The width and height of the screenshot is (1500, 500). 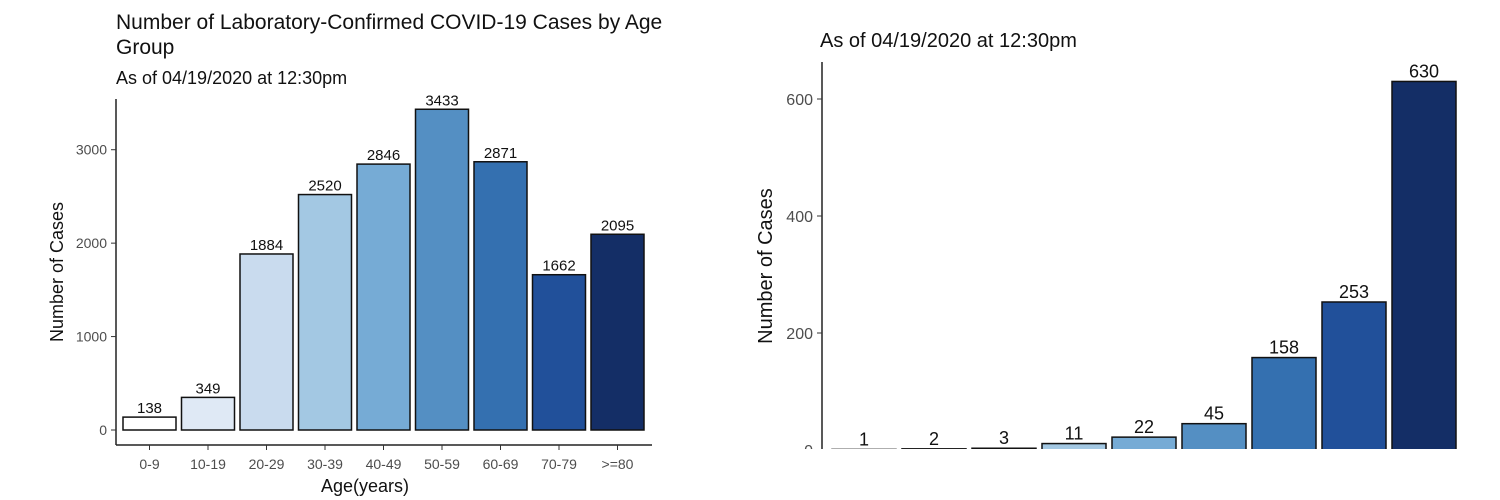 What do you see at coordinates (617, 225) in the screenshot?
I see `left-data-label: 2095` at bounding box center [617, 225].